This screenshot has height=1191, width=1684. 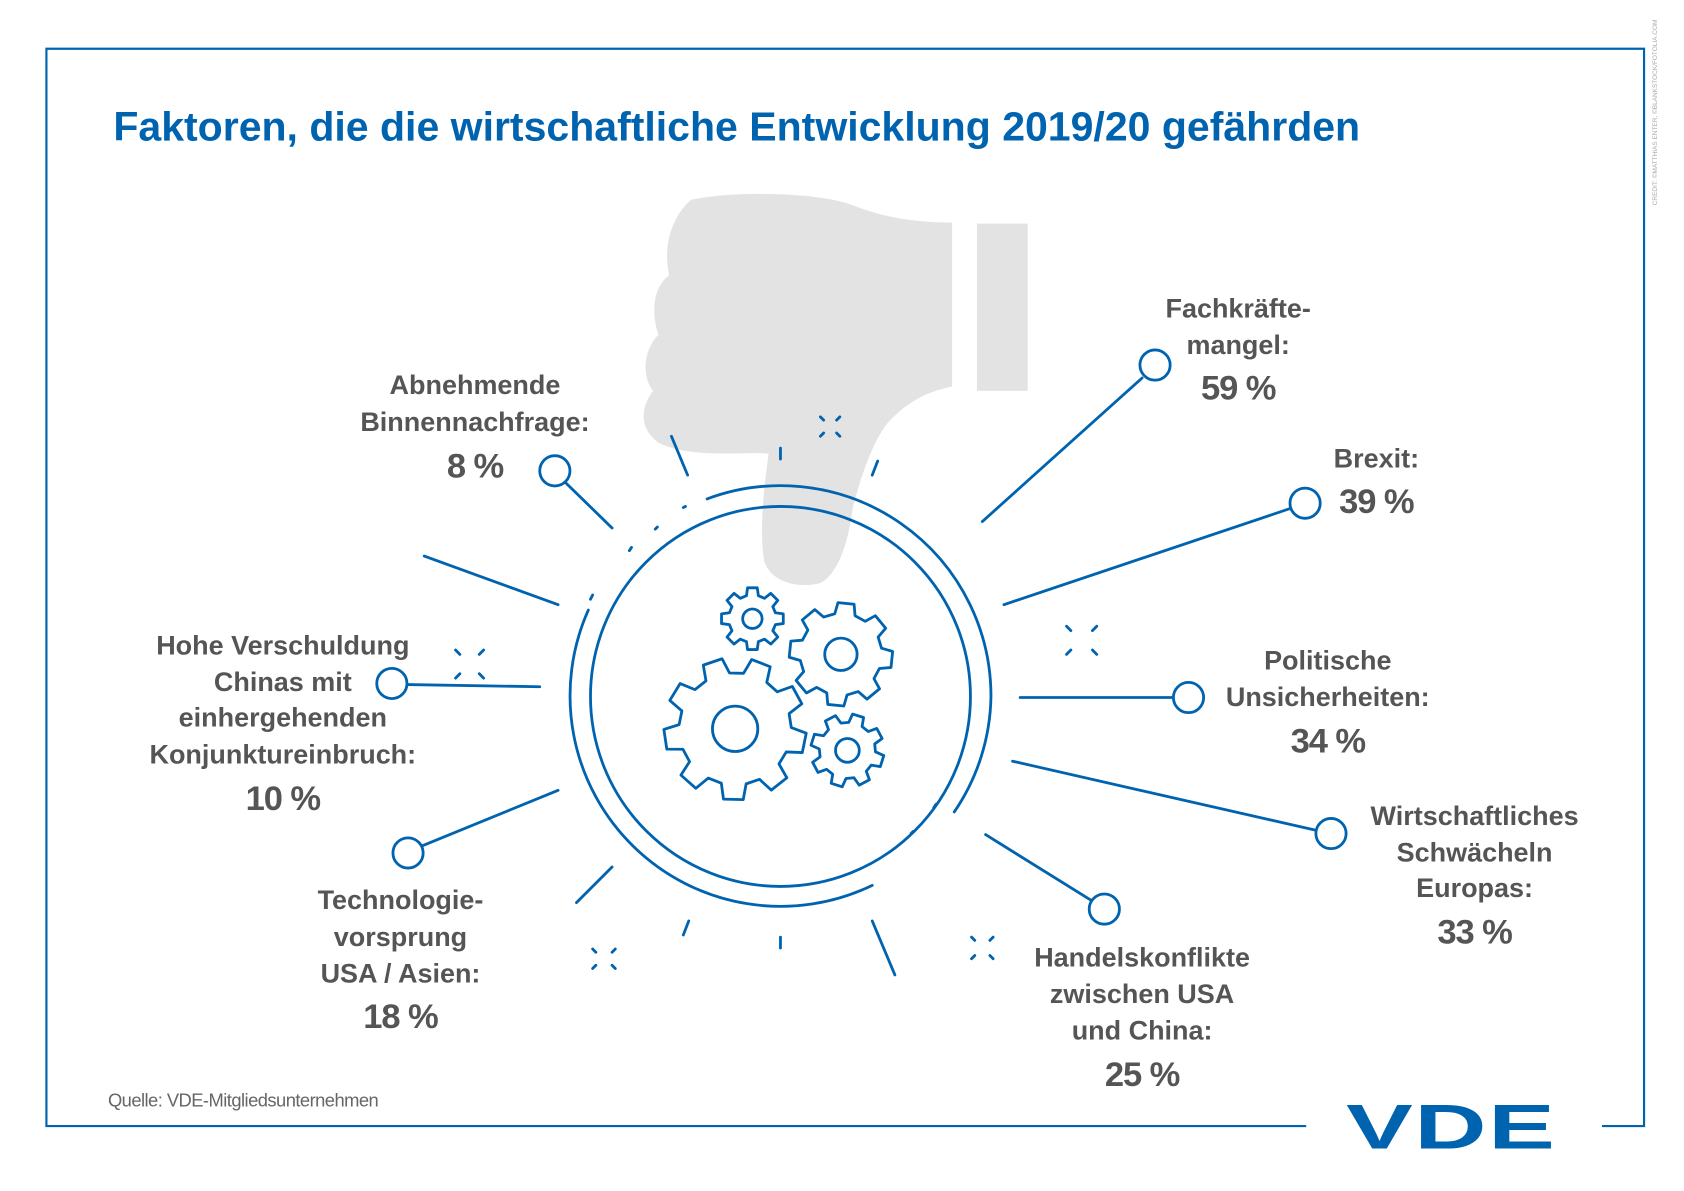 What do you see at coordinates (283, 799) in the screenshot?
I see `factor-value: 10 %` at bounding box center [283, 799].